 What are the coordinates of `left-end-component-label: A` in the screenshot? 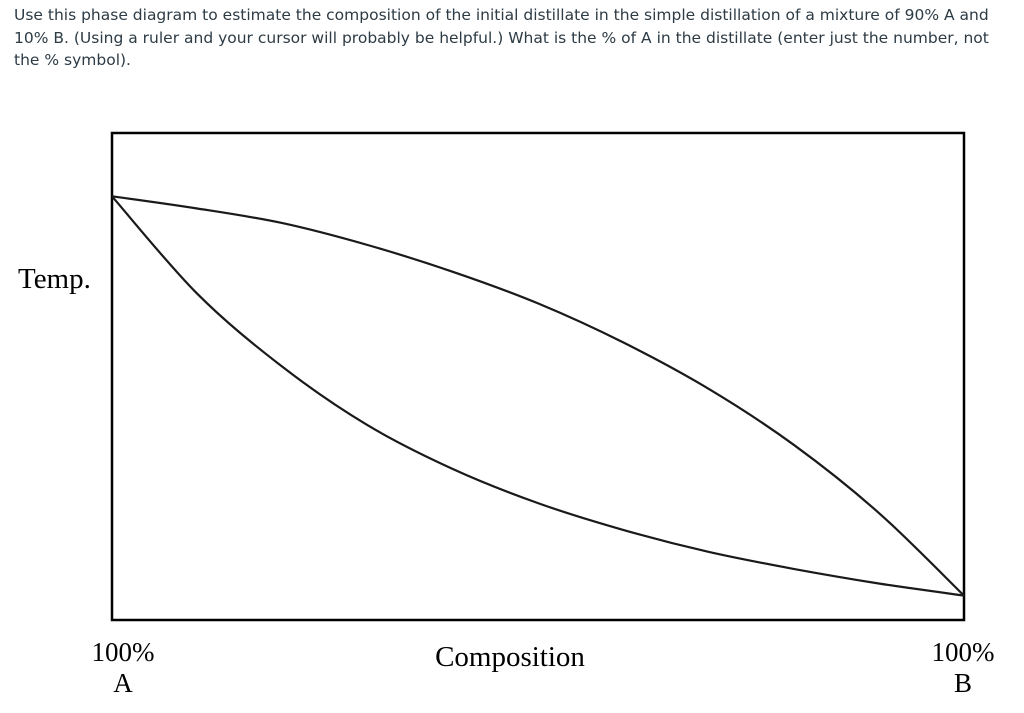 It's located at (123, 683).